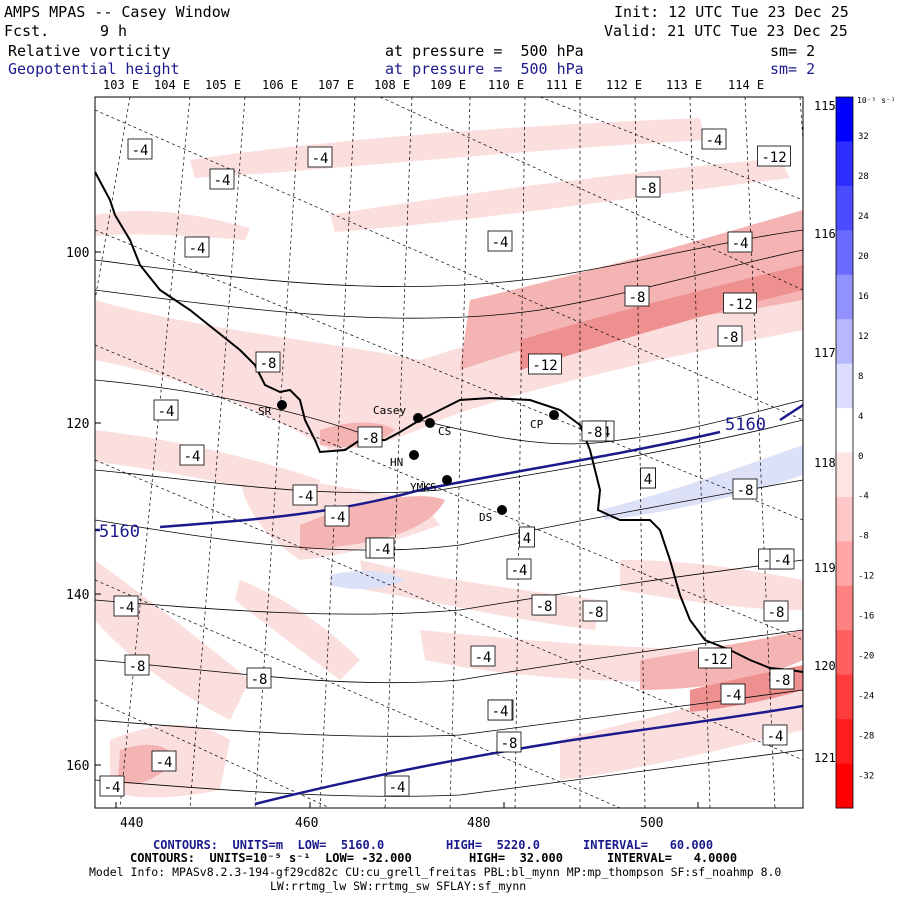  Describe the element at coordinates (392, 85) in the screenshot. I see `lon-label: 108 E` at that location.